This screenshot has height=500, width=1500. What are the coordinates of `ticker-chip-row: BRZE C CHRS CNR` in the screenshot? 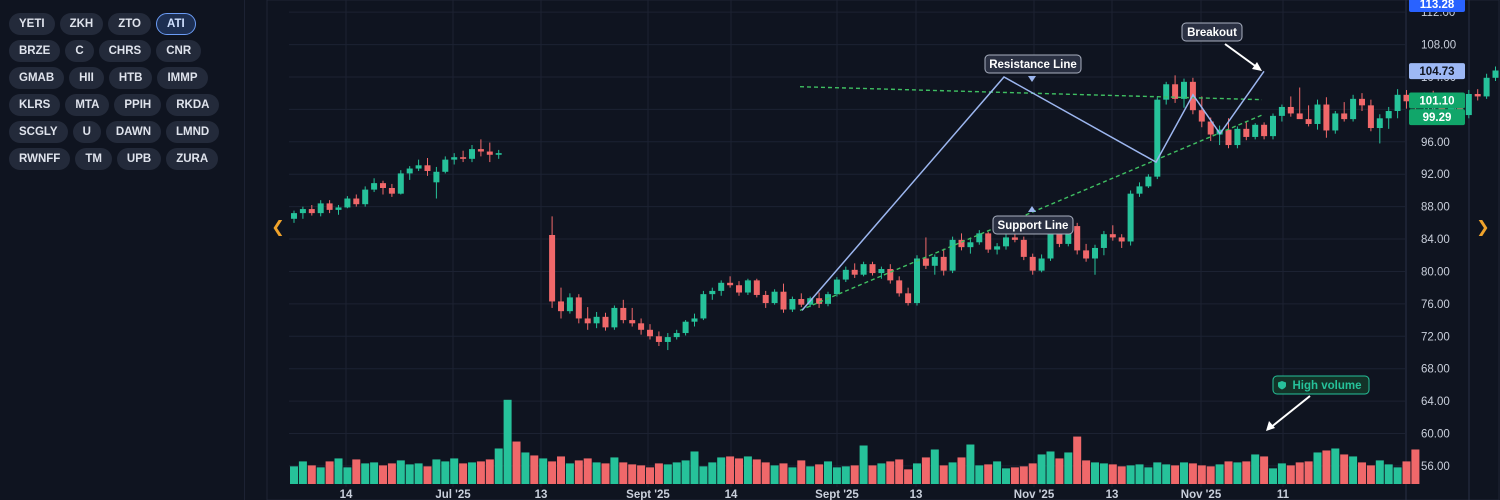 It's located at (124, 50).